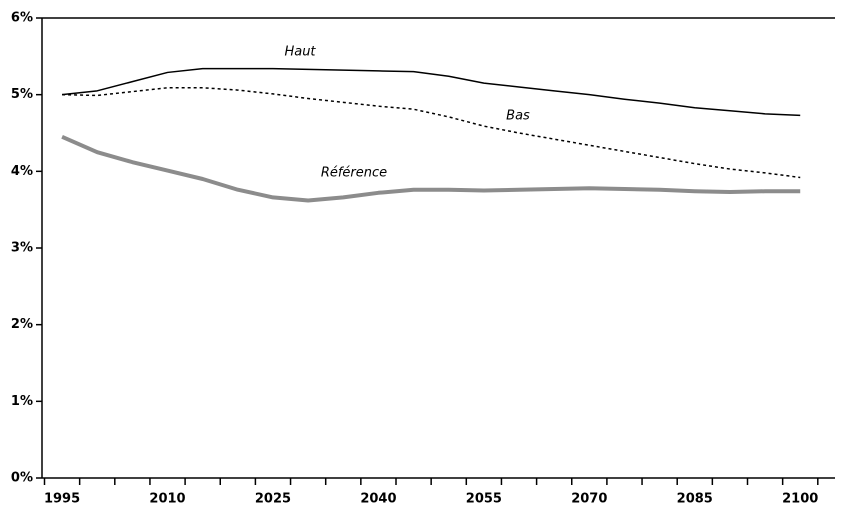  What do you see at coordinates (354, 173) in the screenshot?
I see `series-label: Référence` at bounding box center [354, 173].